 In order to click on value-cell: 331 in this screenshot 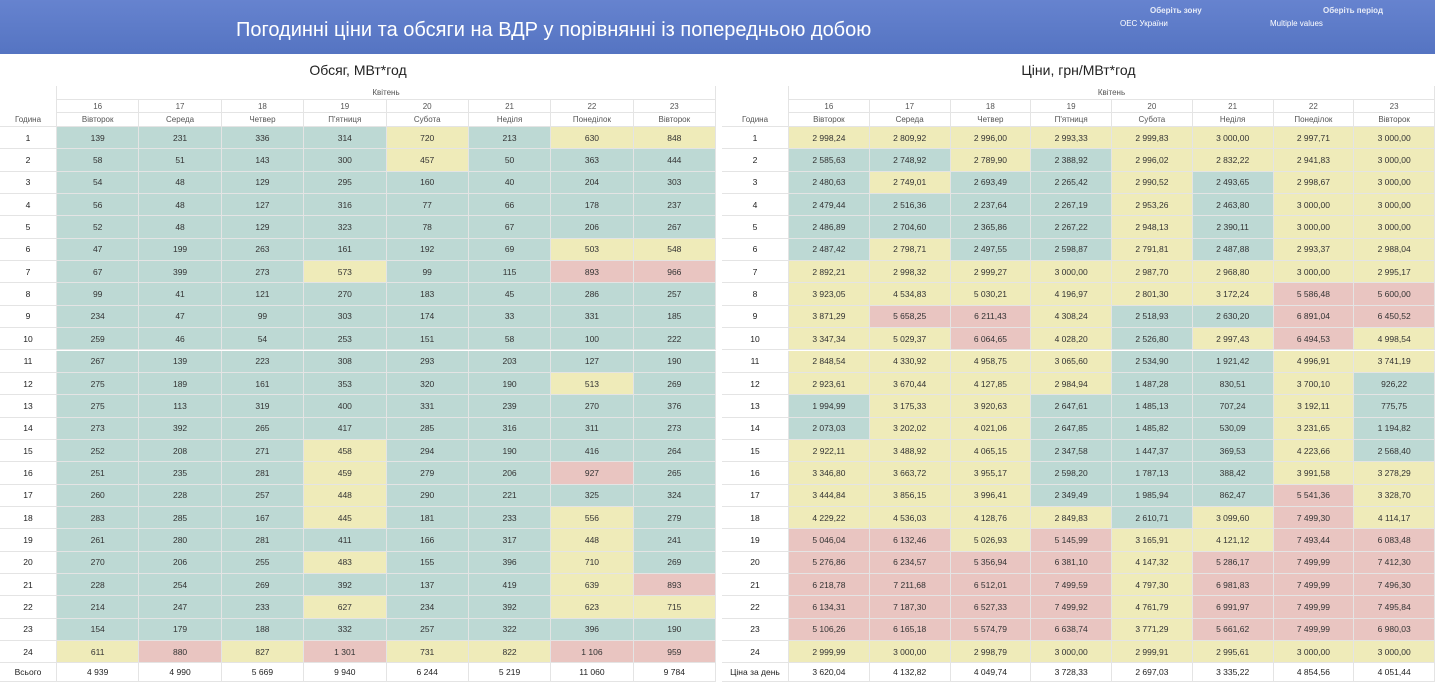, I will do `click(592, 317)`.